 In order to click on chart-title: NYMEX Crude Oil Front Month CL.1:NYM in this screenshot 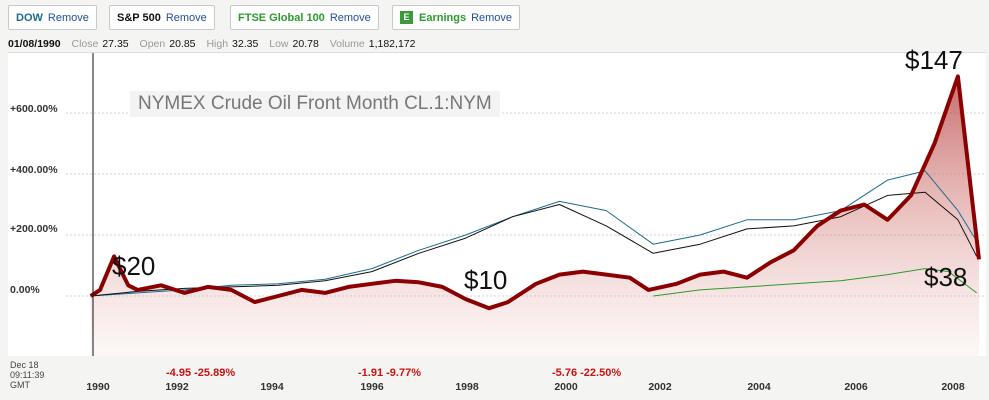, I will do `click(315, 104)`.